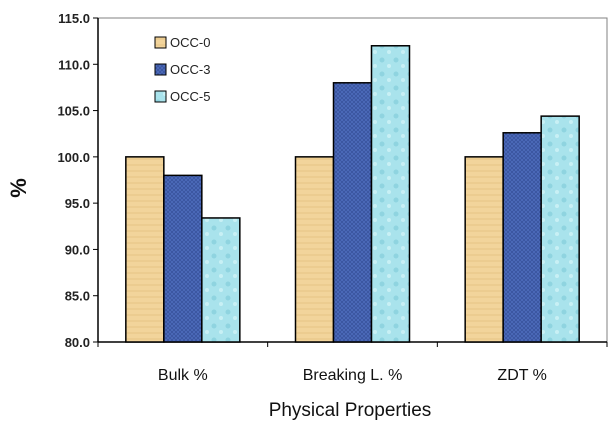 This screenshot has width=615, height=432. Describe the element at coordinates (77, 296) in the screenshot. I see `y-tick-label: 85.0` at that location.